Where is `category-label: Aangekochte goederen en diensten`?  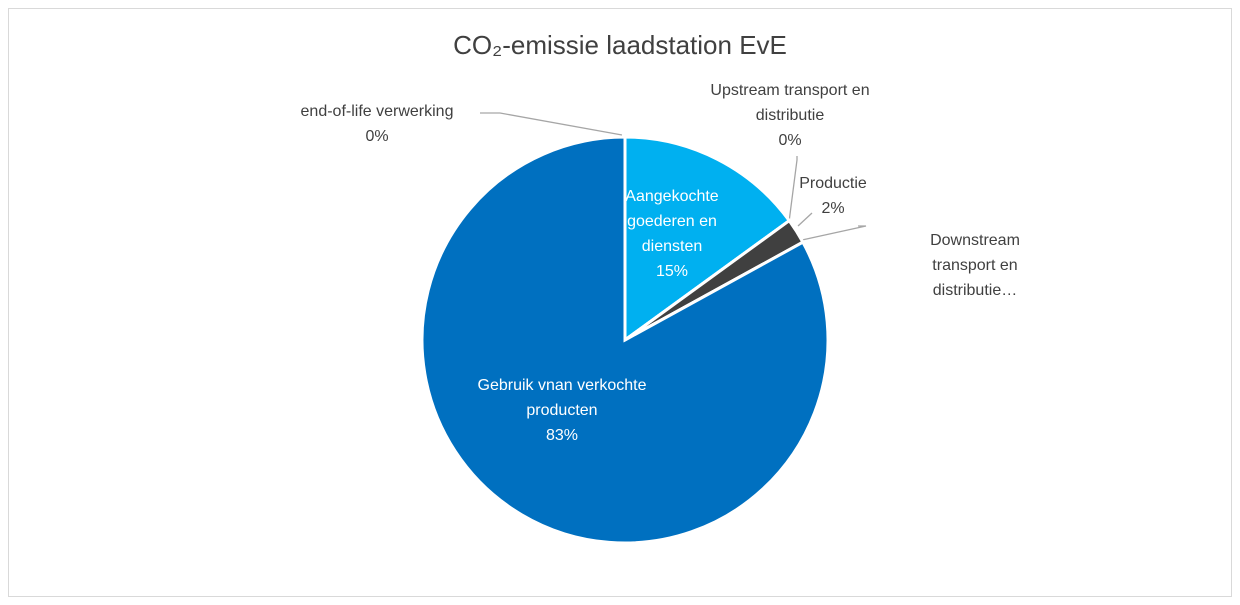 category-label: Aangekochte goederen en diensten is located at coordinates (672, 221).